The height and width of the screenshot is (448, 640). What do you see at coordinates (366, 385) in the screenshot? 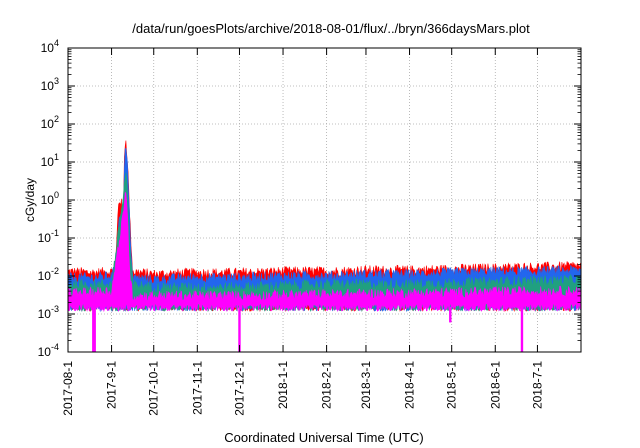
I see `x-tick-label: 2018-3-1` at bounding box center [366, 385].